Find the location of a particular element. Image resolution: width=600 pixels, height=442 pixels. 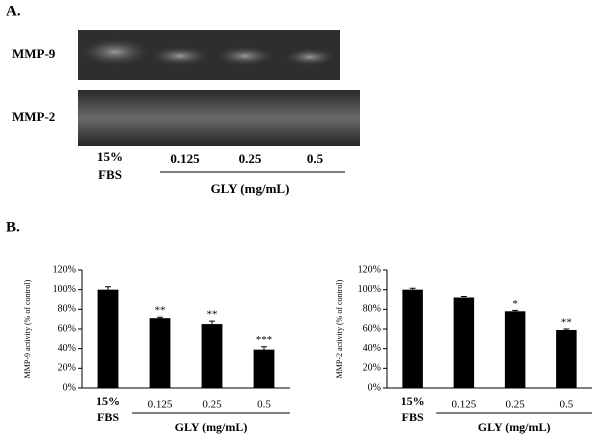

panel-label: B. is located at coordinates (13, 227).